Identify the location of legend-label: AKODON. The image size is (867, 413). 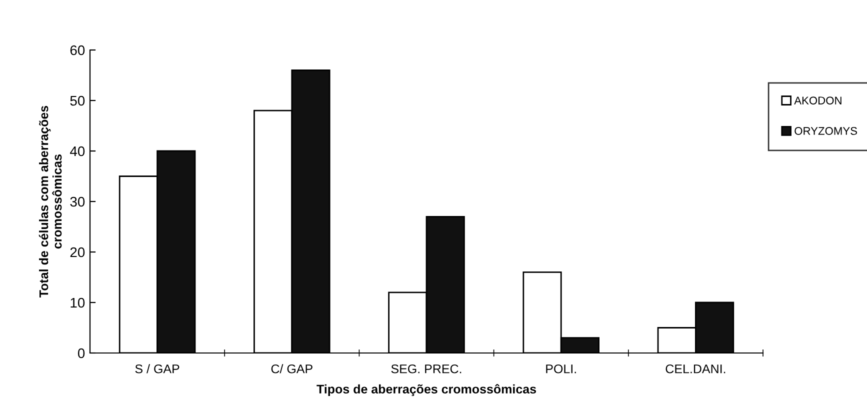
(818, 100).